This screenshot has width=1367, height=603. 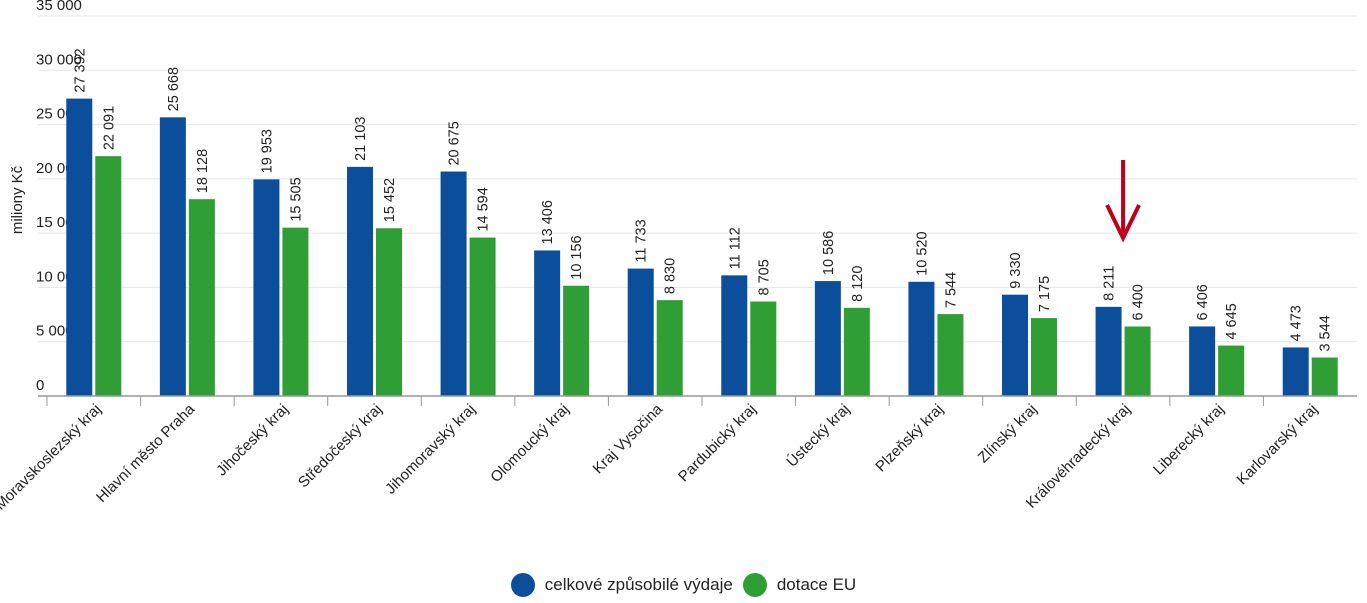 What do you see at coordinates (628, 438) in the screenshot?
I see `x-tick-label: Kraj Vysočina` at bounding box center [628, 438].